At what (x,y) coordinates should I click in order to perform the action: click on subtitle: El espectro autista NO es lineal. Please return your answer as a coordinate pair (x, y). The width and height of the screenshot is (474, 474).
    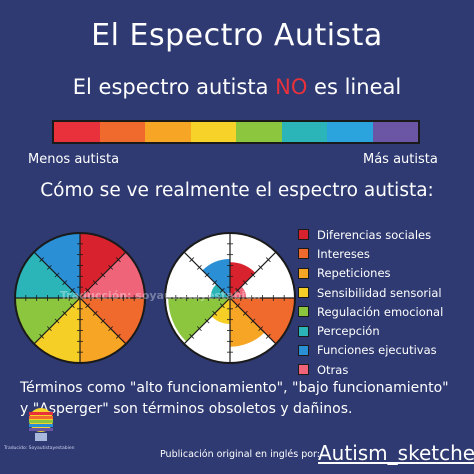
    Looking at the image, I should click on (237, 87).